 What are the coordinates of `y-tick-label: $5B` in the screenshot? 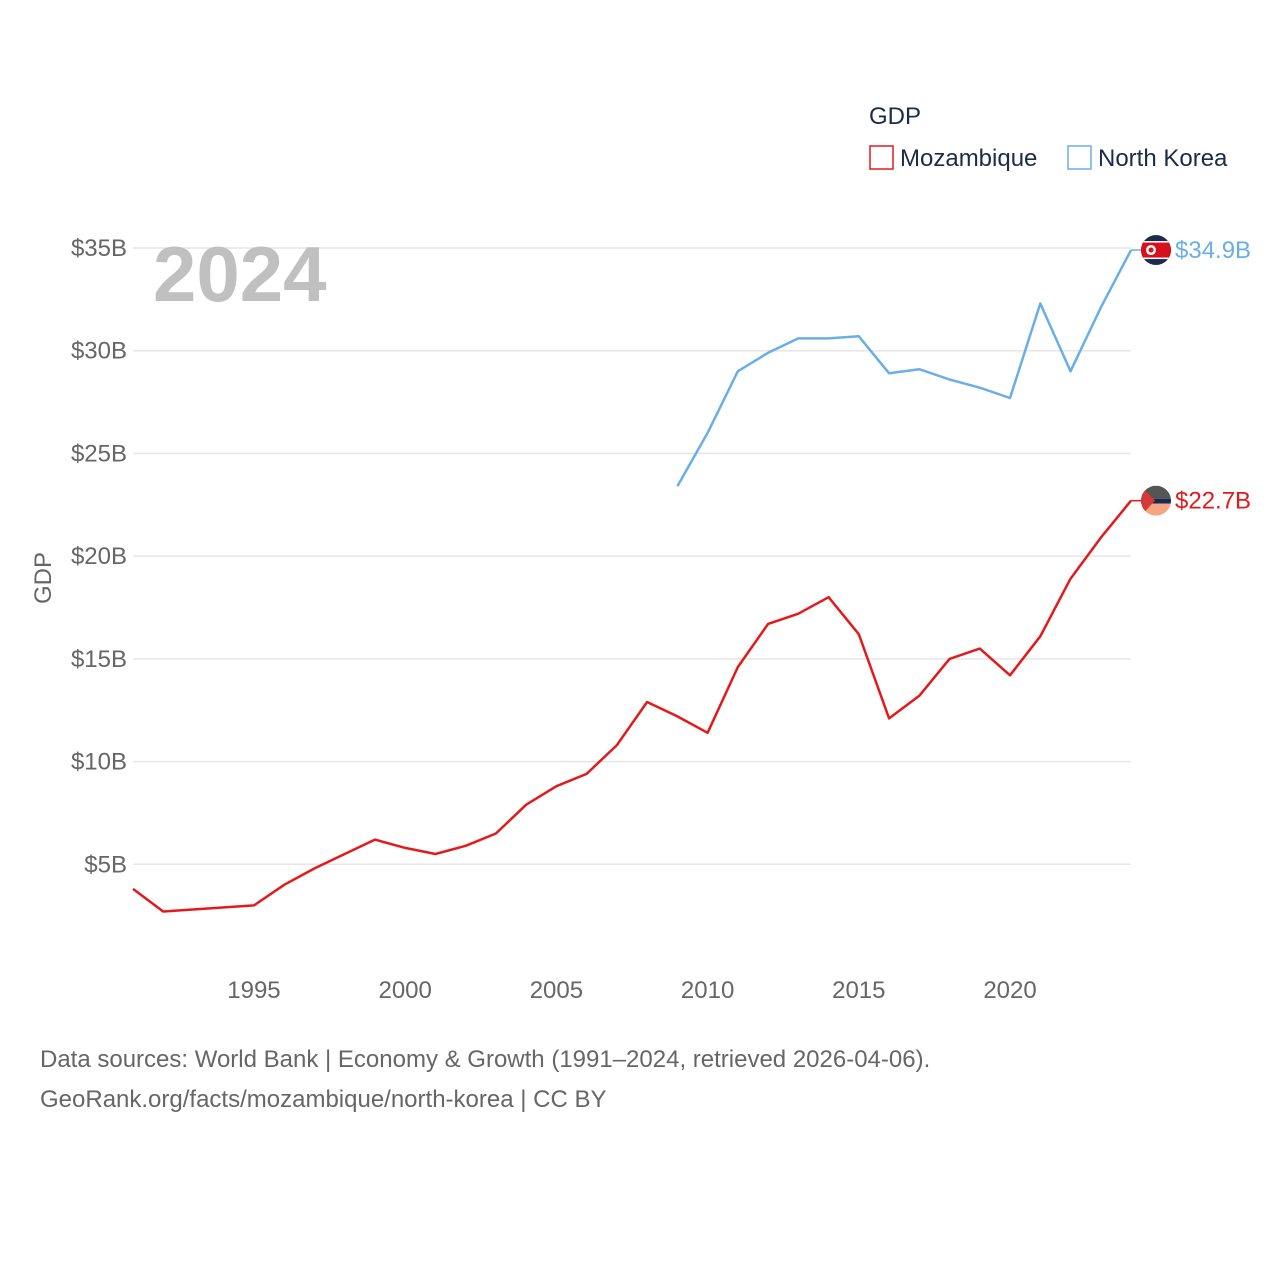 It's located at (105, 864).